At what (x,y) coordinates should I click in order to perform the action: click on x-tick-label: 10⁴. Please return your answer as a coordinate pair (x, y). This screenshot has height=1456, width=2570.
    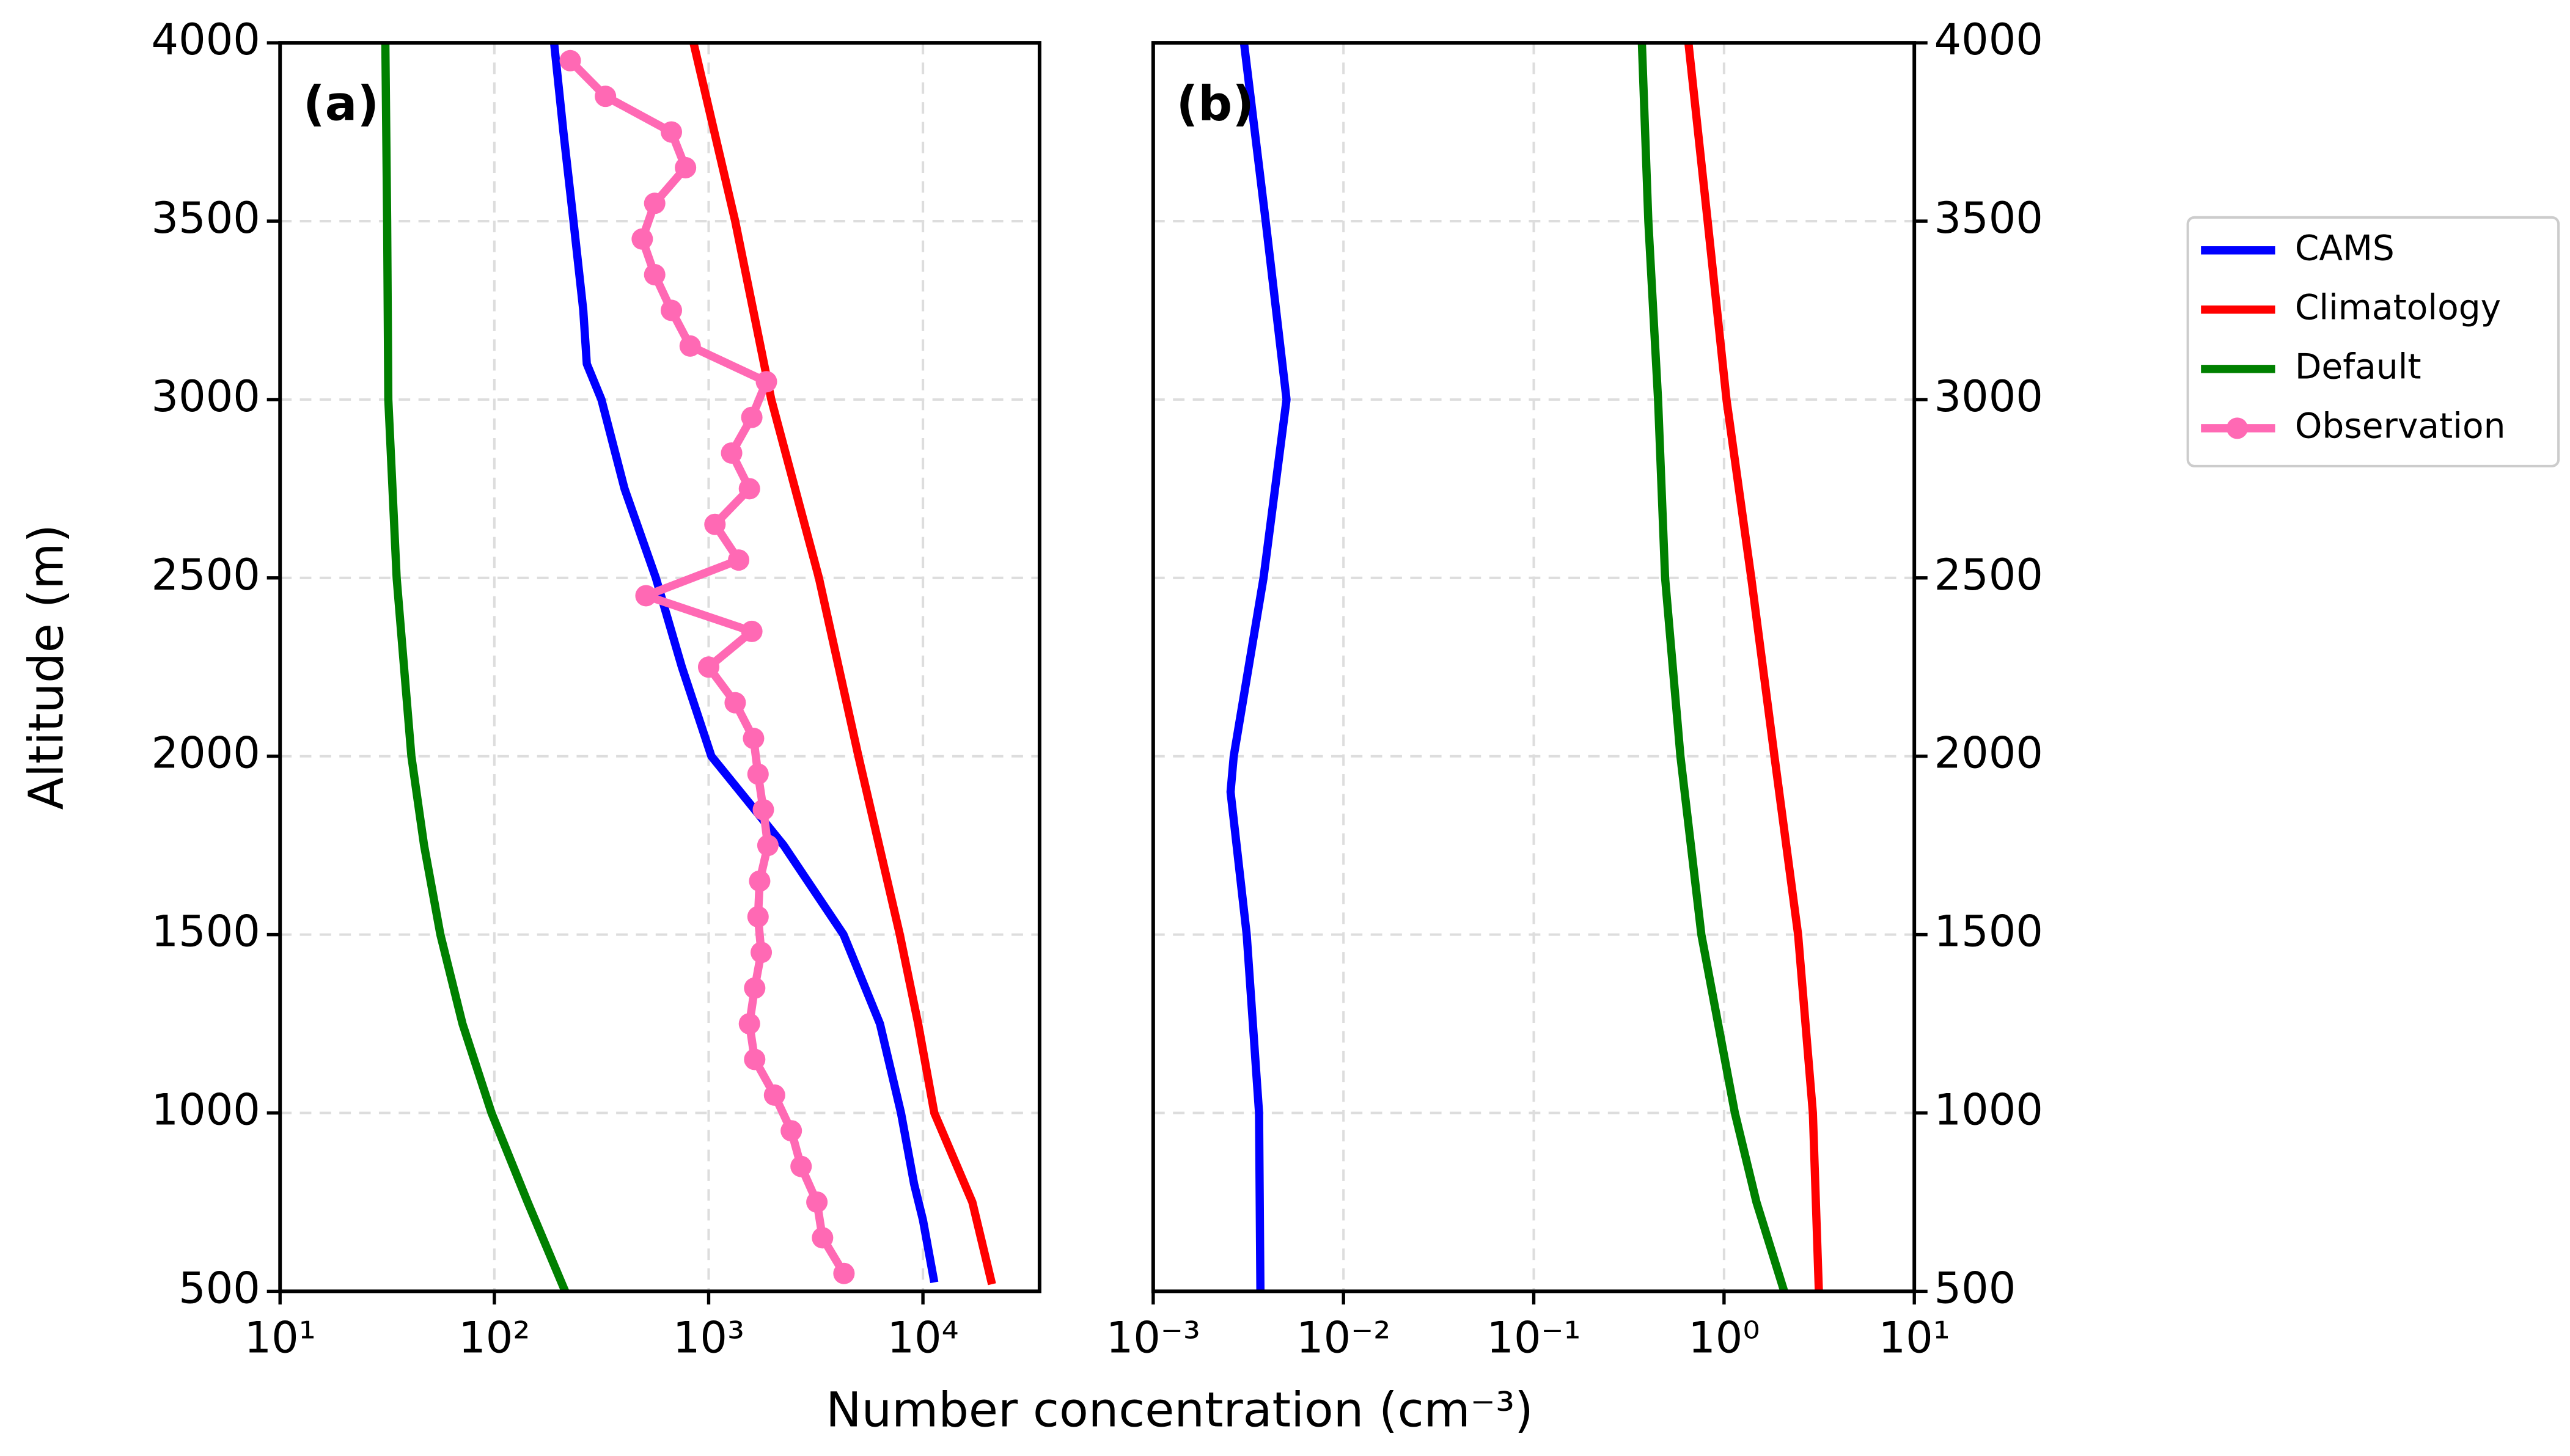
    Looking at the image, I should click on (922, 1337).